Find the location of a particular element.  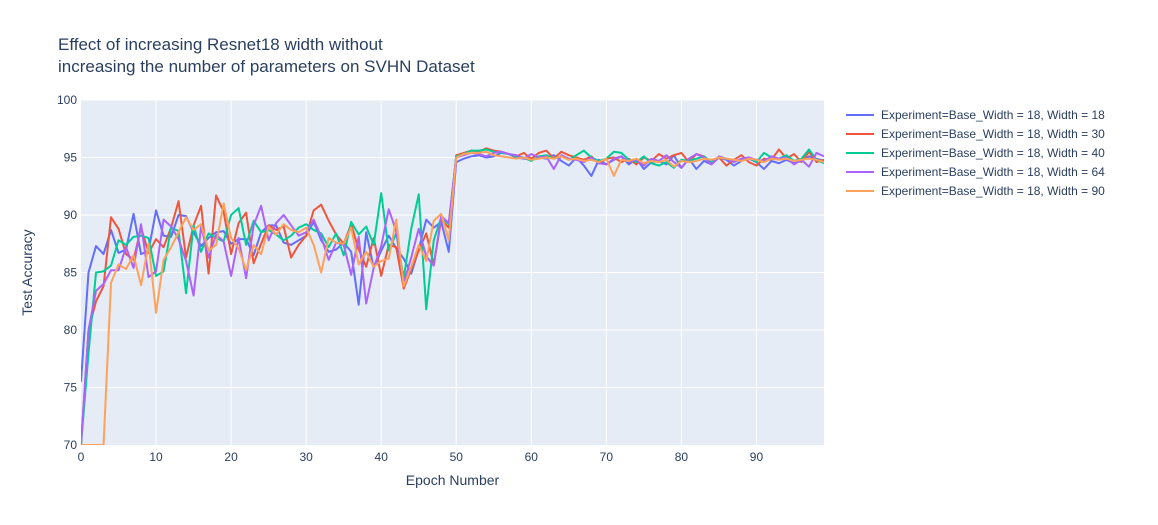

y-tick-label: 90 is located at coordinates (71, 215).